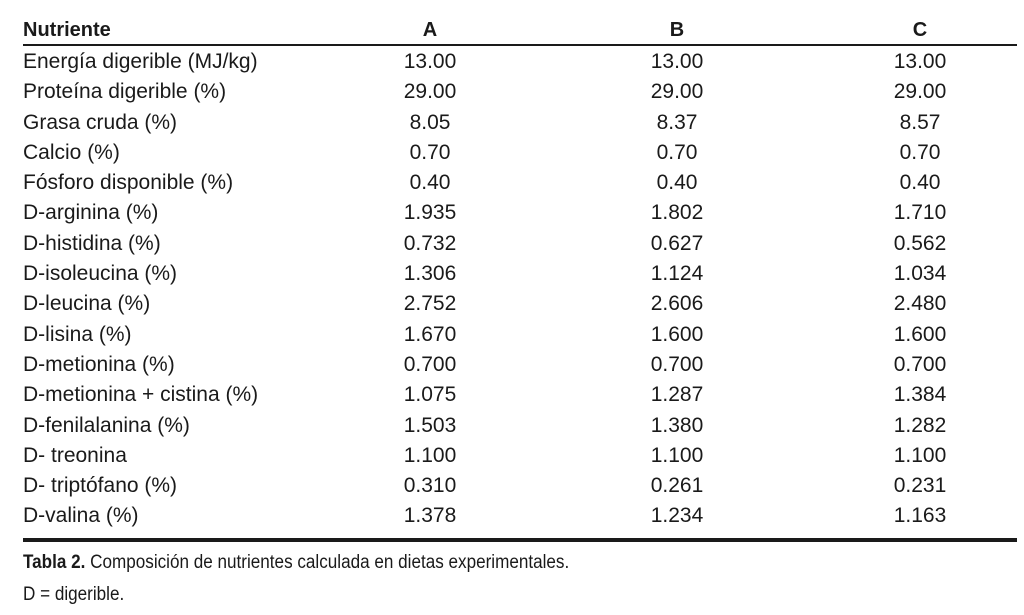 This screenshot has height=615, width=1024. Describe the element at coordinates (920, 516) in the screenshot. I see `value-c: 1.163` at that location.